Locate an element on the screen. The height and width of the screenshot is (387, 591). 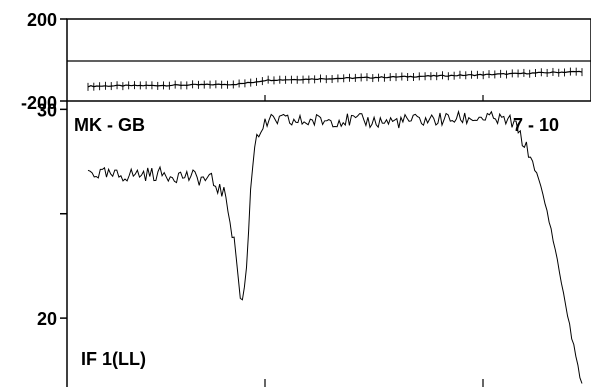
phase-series-line is located at coordinates (335, 79).